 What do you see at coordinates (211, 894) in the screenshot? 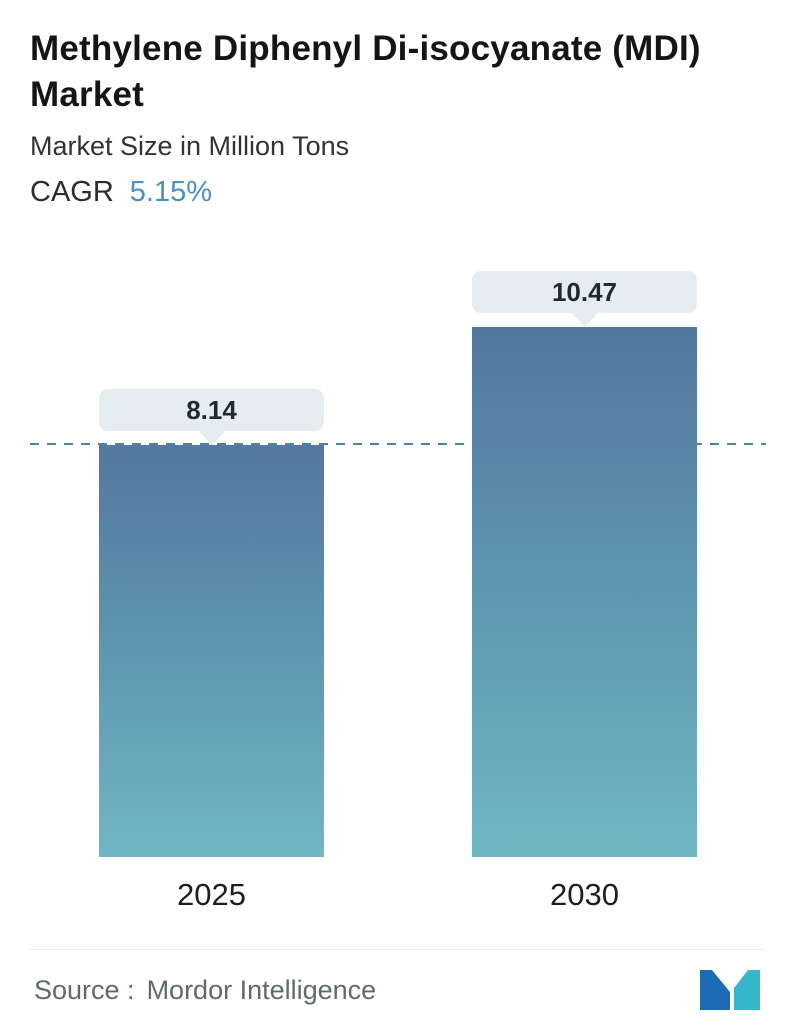
I see `x-axis-label-2025: 2025` at bounding box center [211, 894].